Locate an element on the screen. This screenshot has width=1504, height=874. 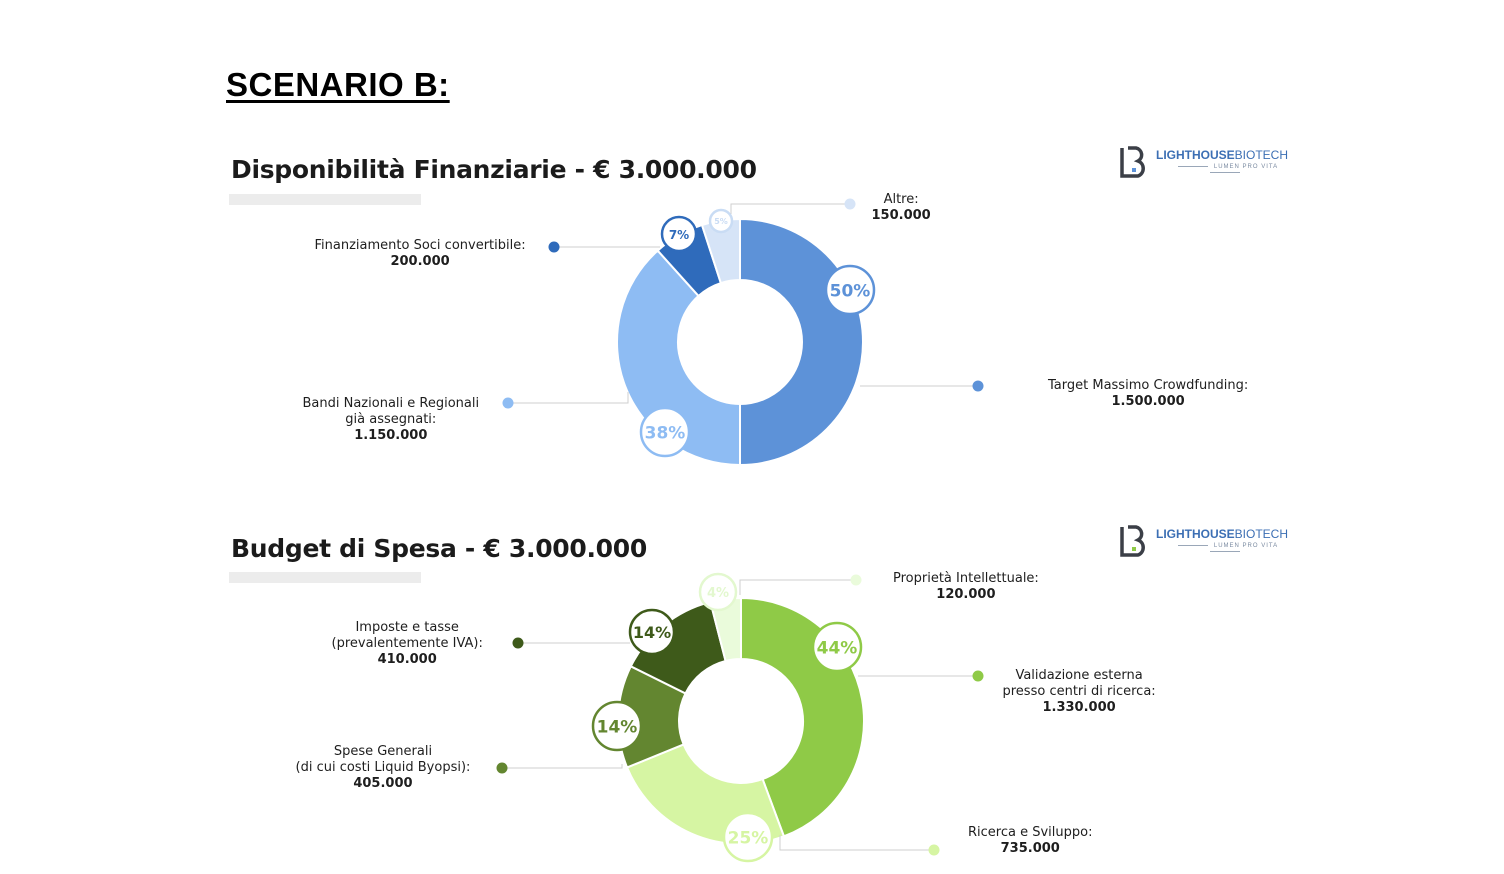
slice-label-name: Ricerca e Sviluppo: is located at coordinates (1030, 832).